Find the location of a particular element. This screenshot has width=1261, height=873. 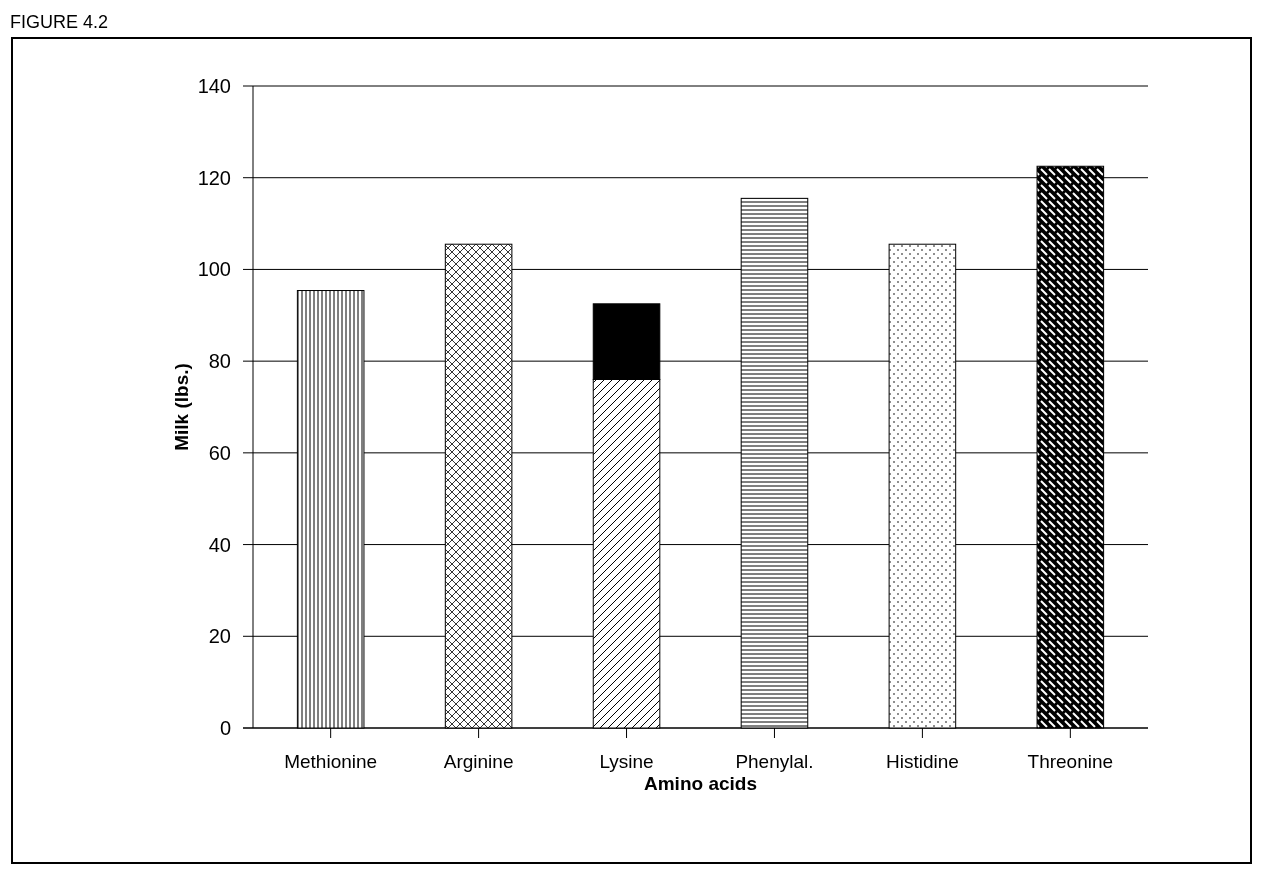

y-tick-label: 80 is located at coordinates (219, 361).